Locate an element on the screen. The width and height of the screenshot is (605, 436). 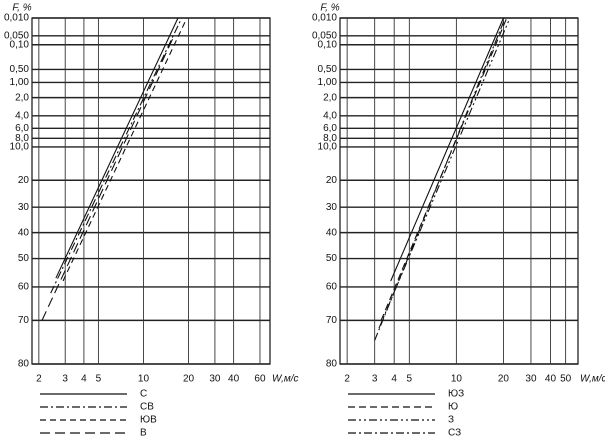
legend-label: В is located at coordinates (143, 432).